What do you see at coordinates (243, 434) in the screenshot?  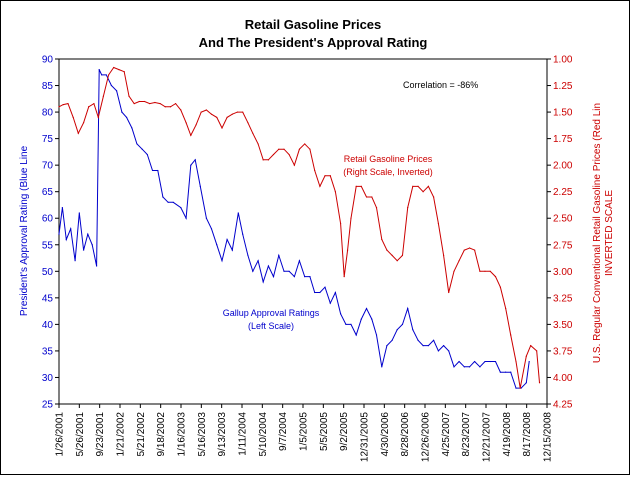 I see `x-tick-label: 1/11/2004` at bounding box center [243, 434].